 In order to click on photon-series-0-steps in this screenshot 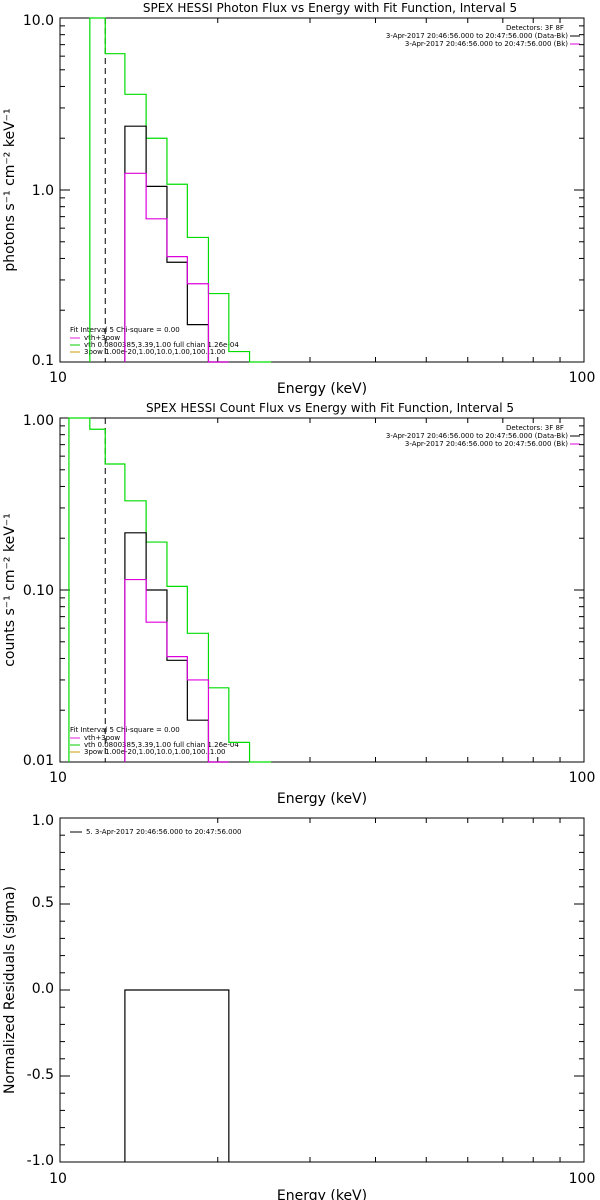, I will do `click(180, 190)`.